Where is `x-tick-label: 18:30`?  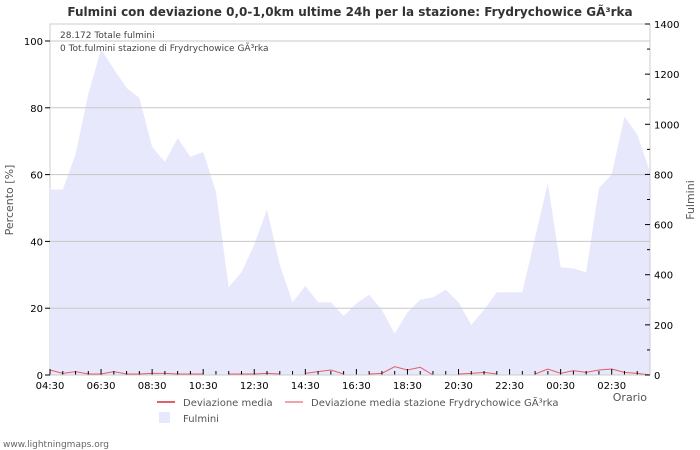
x-tick-label: 18:30 is located at coordinates (407, 386).